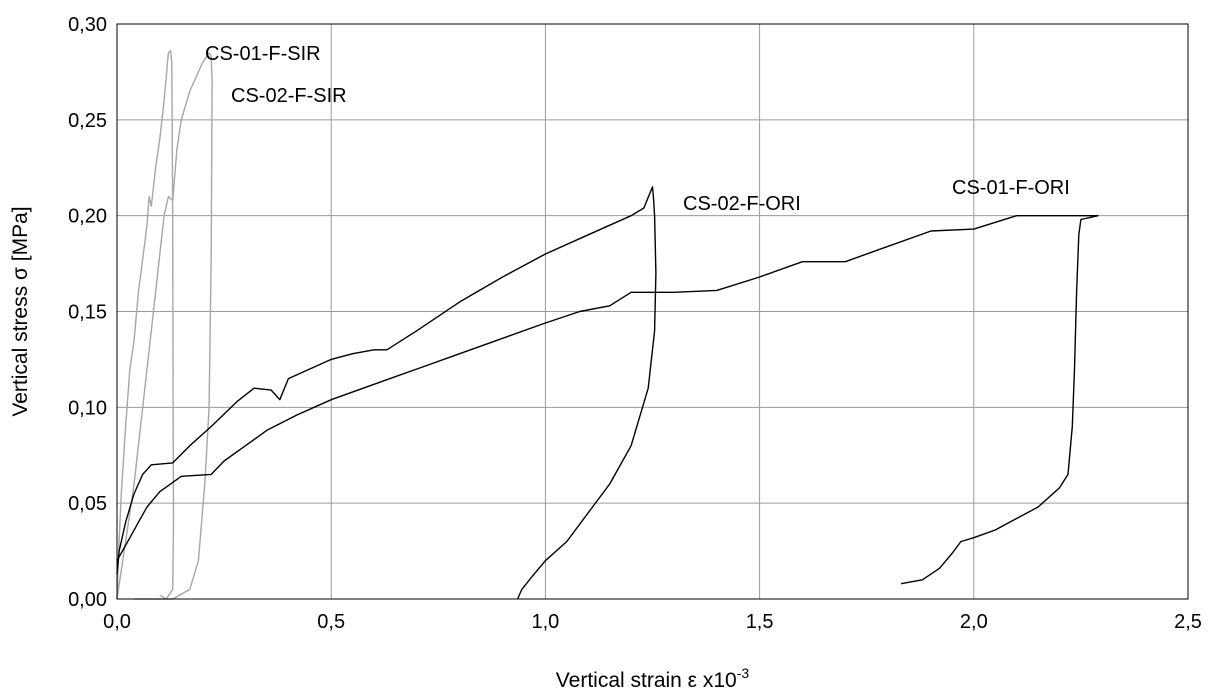 This screenshot has height=694, width=1214. I want to click on y-tick-label: 0,00, so click(87, 600).